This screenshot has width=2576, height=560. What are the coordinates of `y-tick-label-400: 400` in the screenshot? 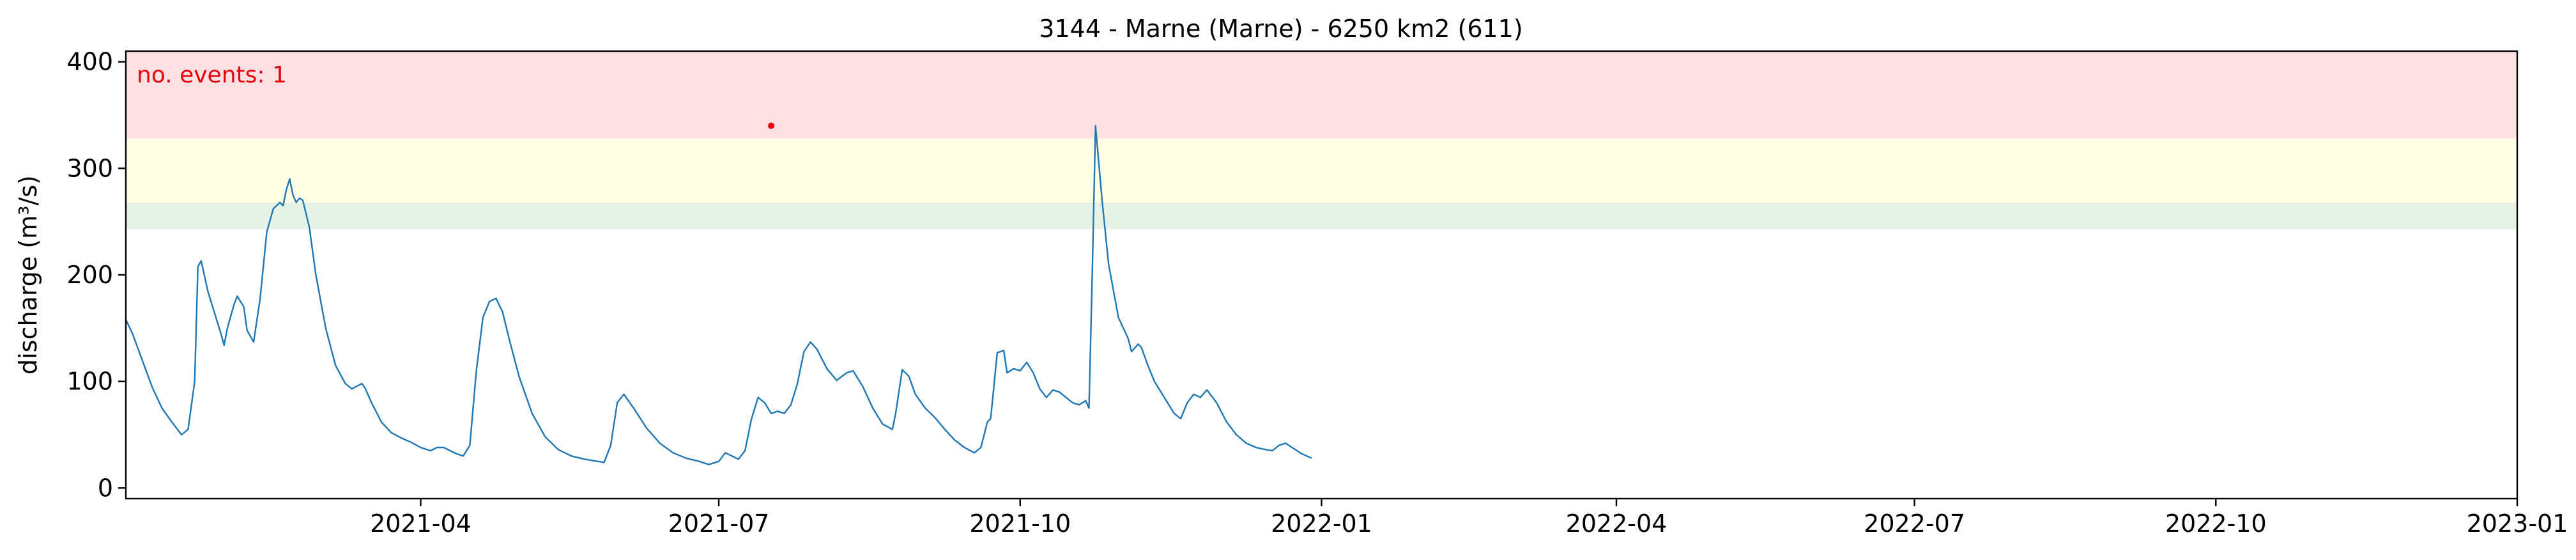 It's located at (89, 62).